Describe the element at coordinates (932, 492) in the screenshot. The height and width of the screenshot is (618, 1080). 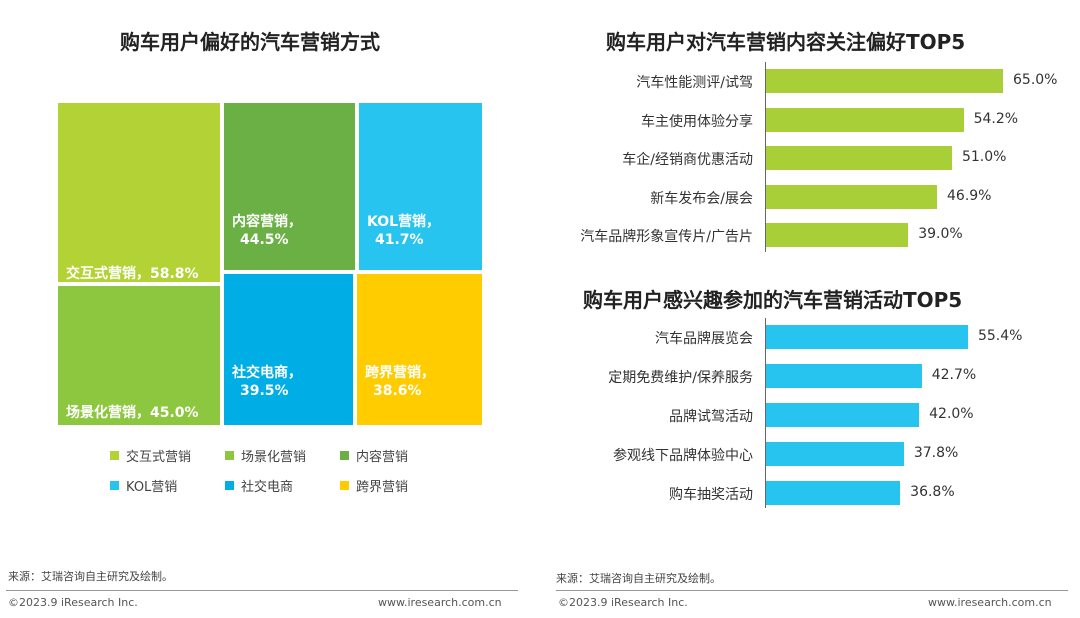
I see `bar-value-label: 36.8%` at that location.